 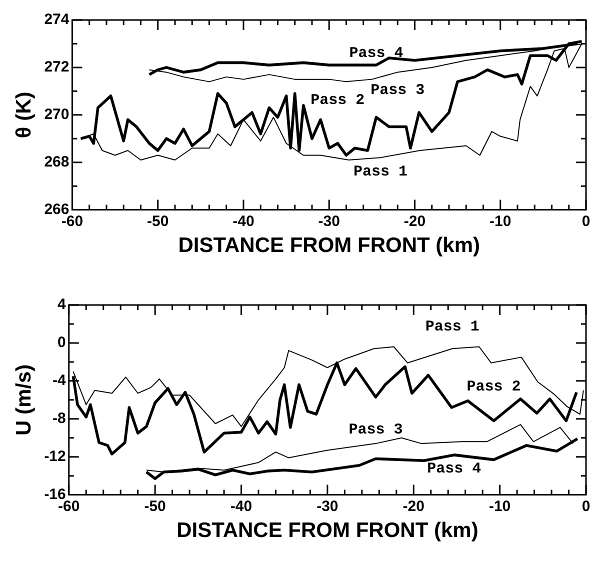 I want to click on y-tick-label: 274, so click(x=57, y=19).